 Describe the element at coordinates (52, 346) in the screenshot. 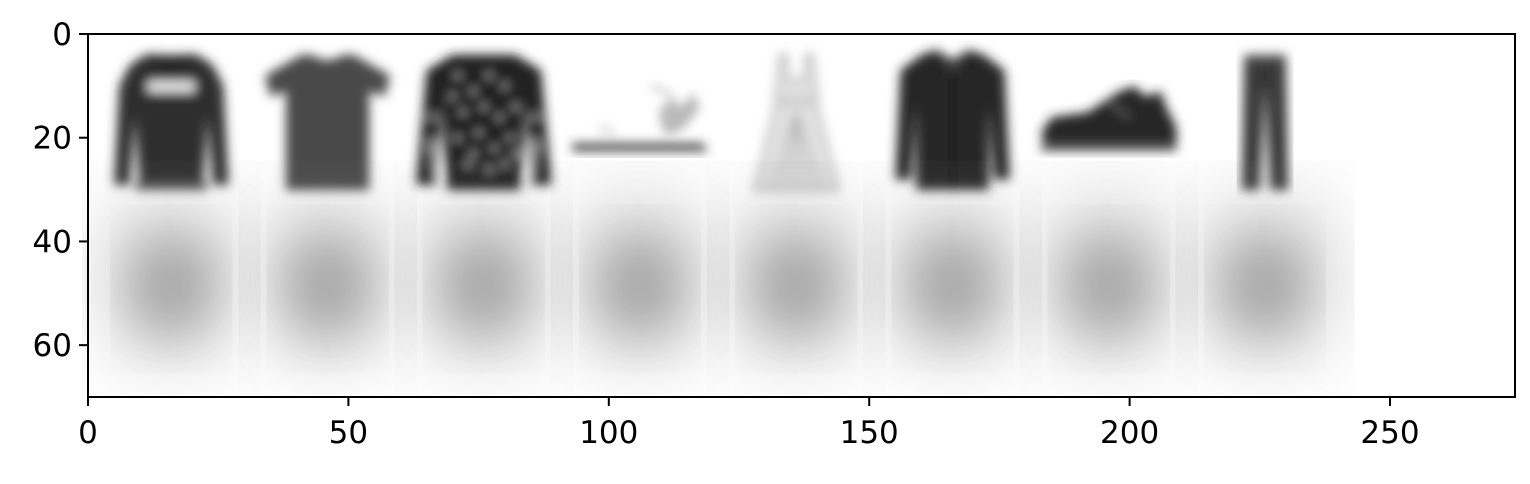

I see `y-tick-label: 60` at that location.